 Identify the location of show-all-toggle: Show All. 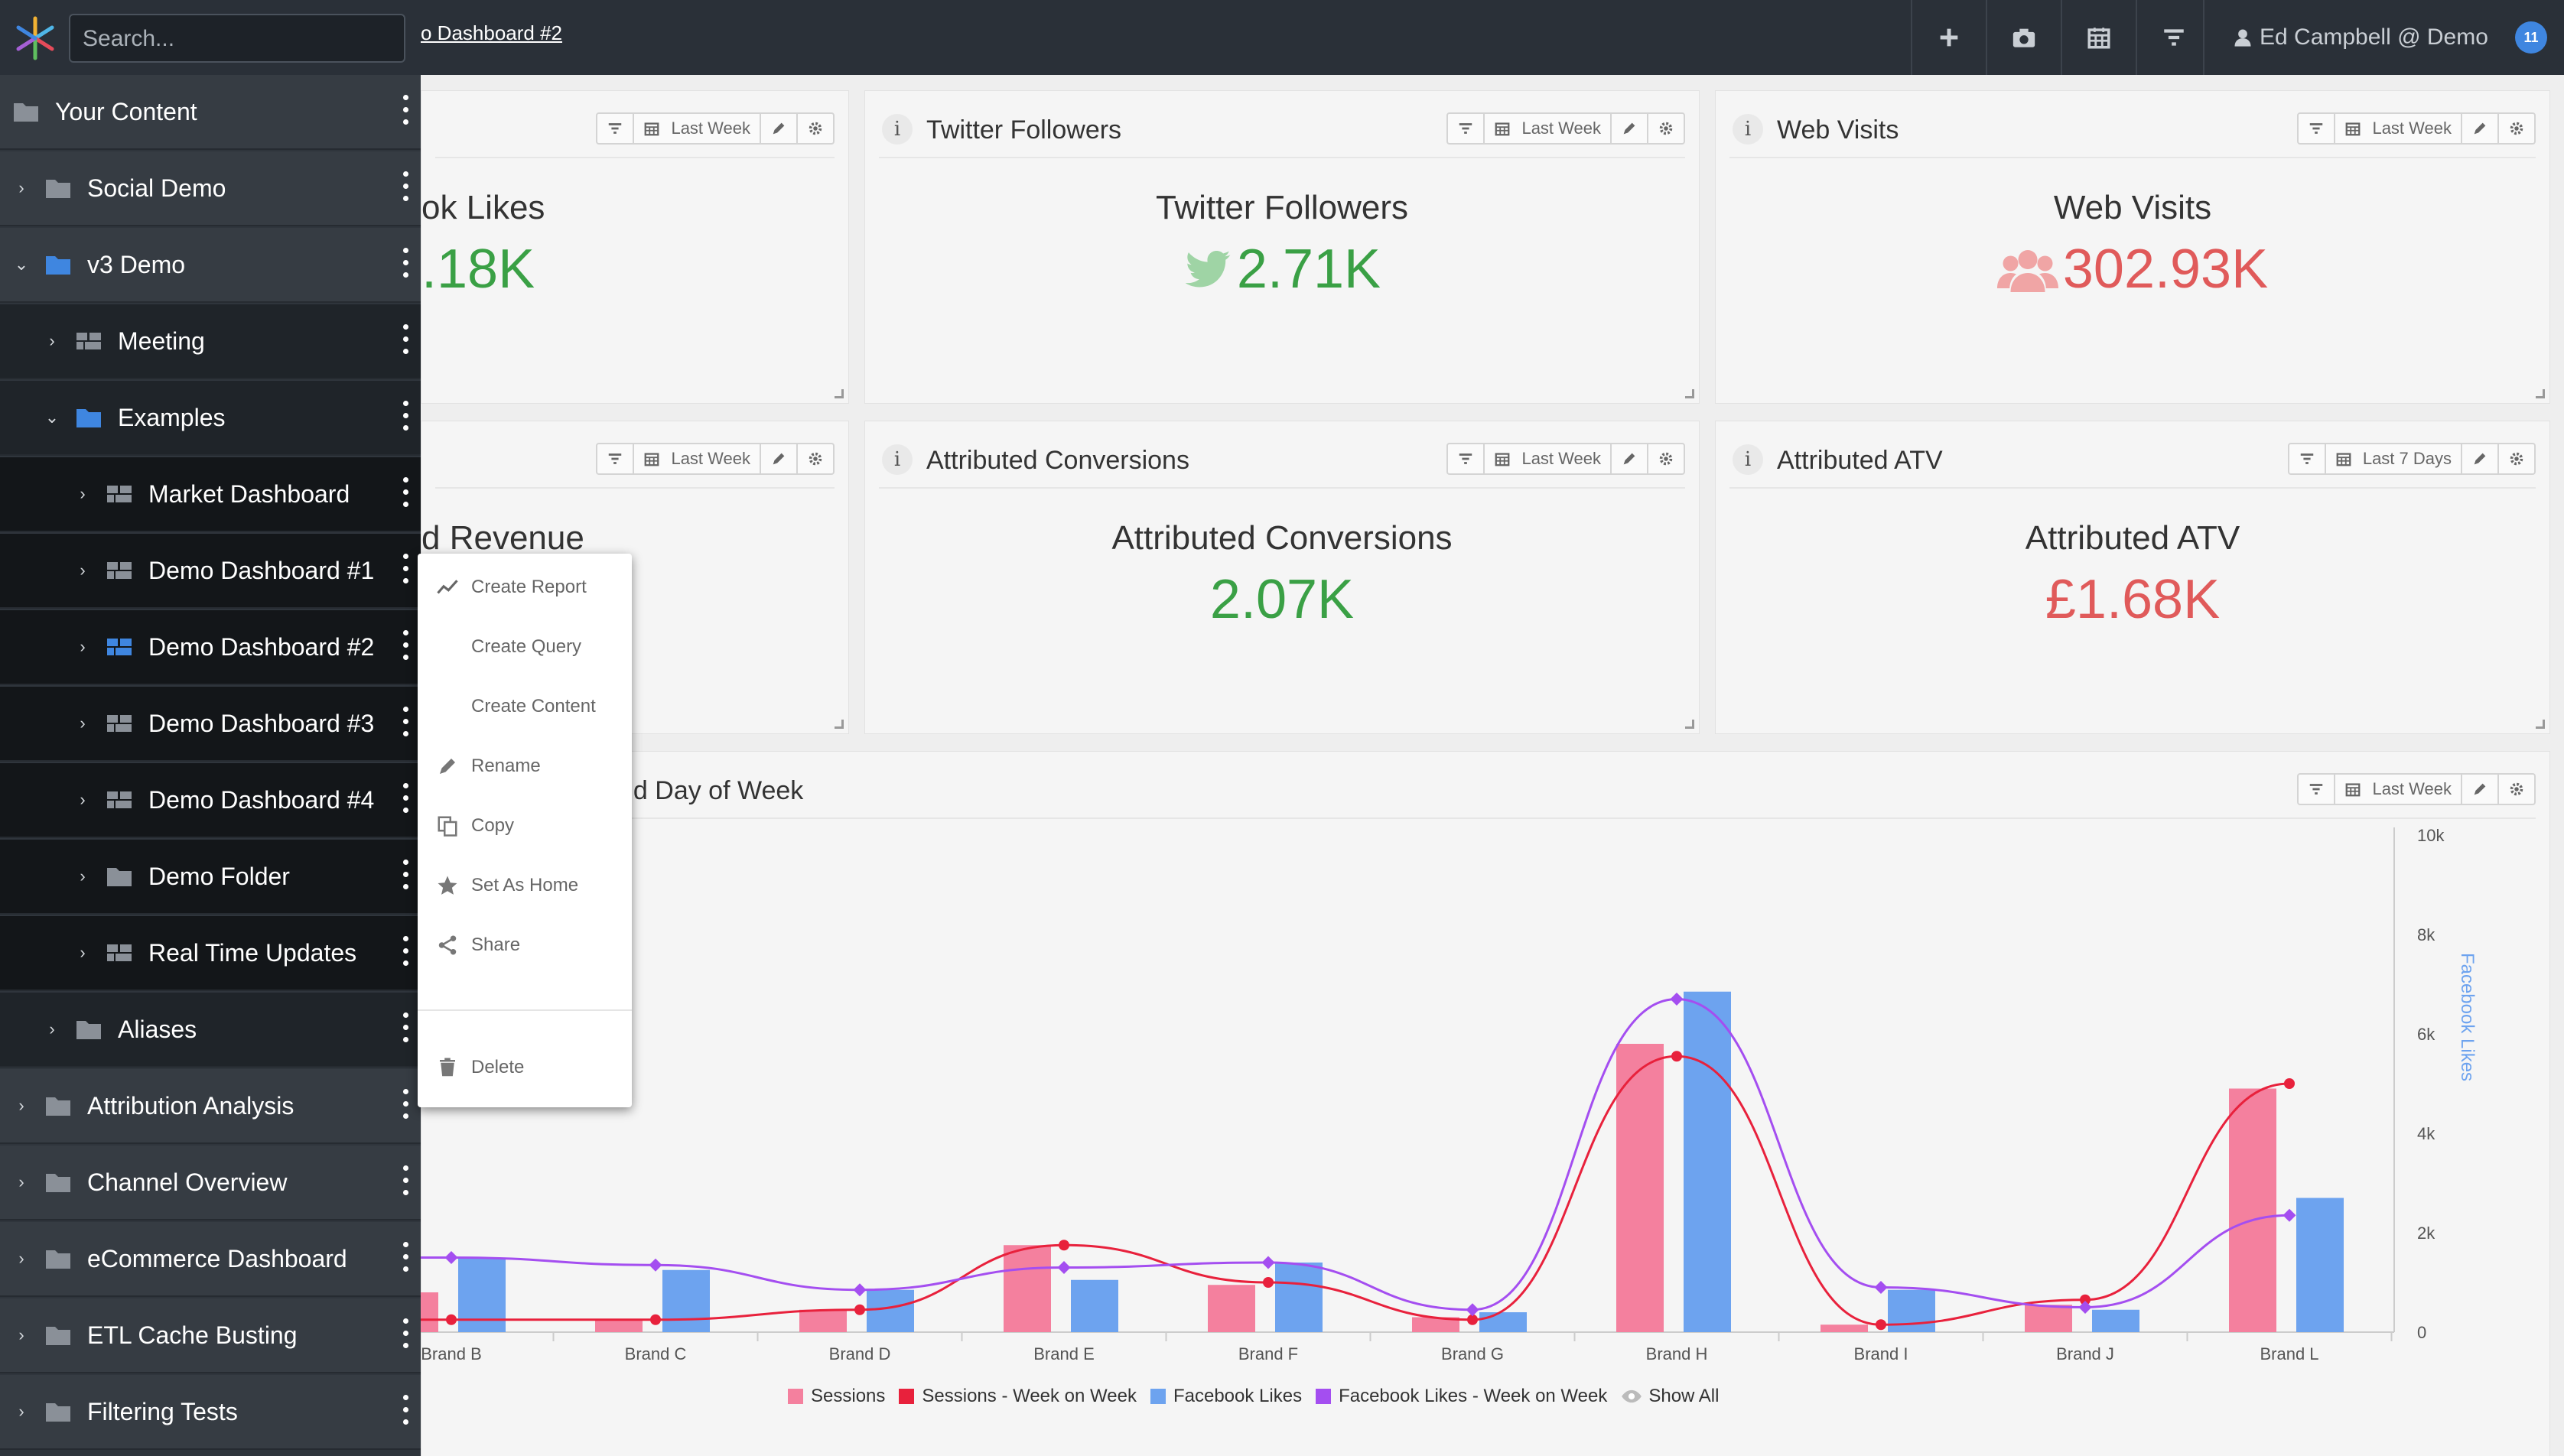
(1670, 1396).